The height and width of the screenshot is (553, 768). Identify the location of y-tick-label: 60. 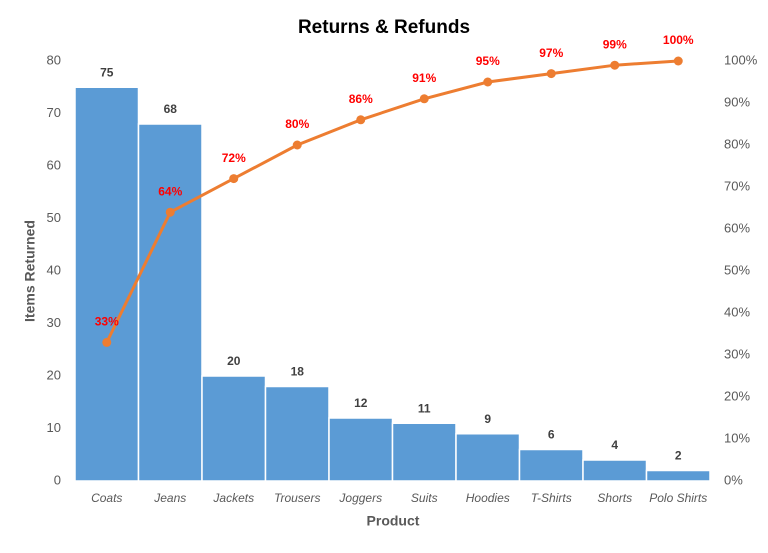
(54, 164).